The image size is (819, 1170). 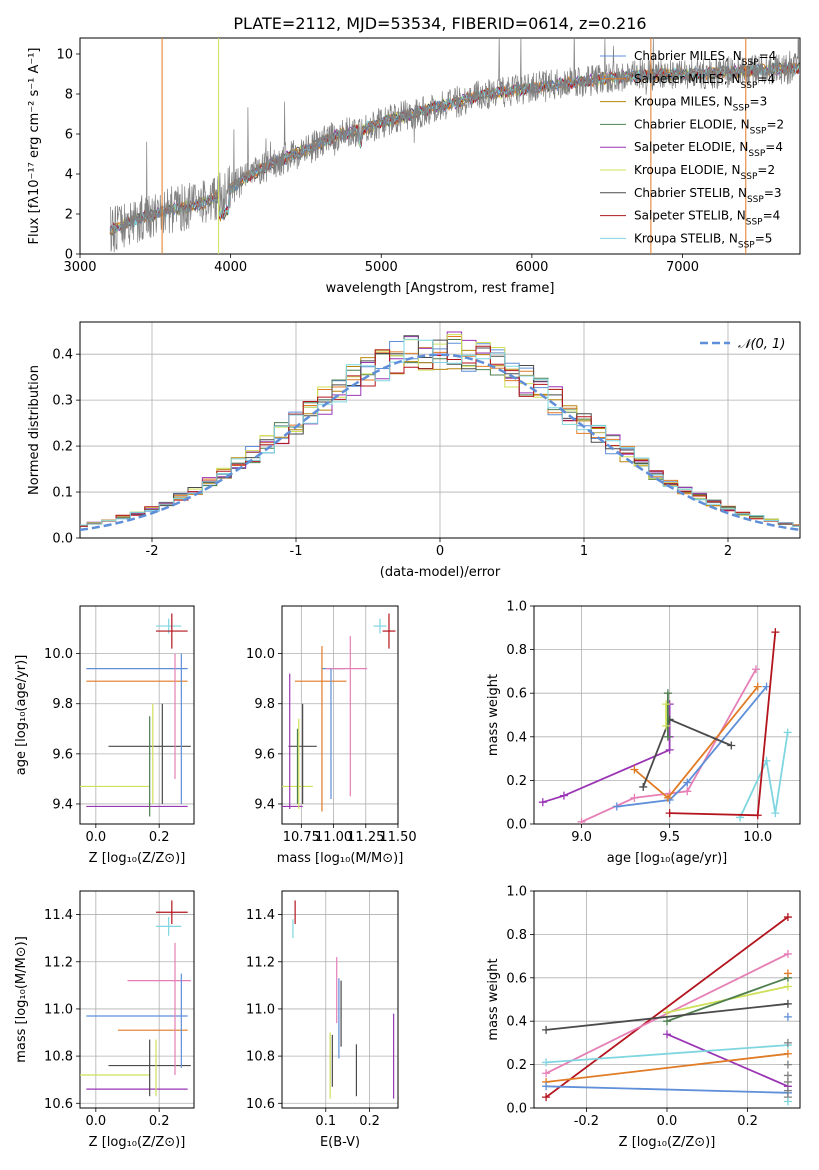 I want to click on y-tick-label: 0, so click(x=69, y=255).